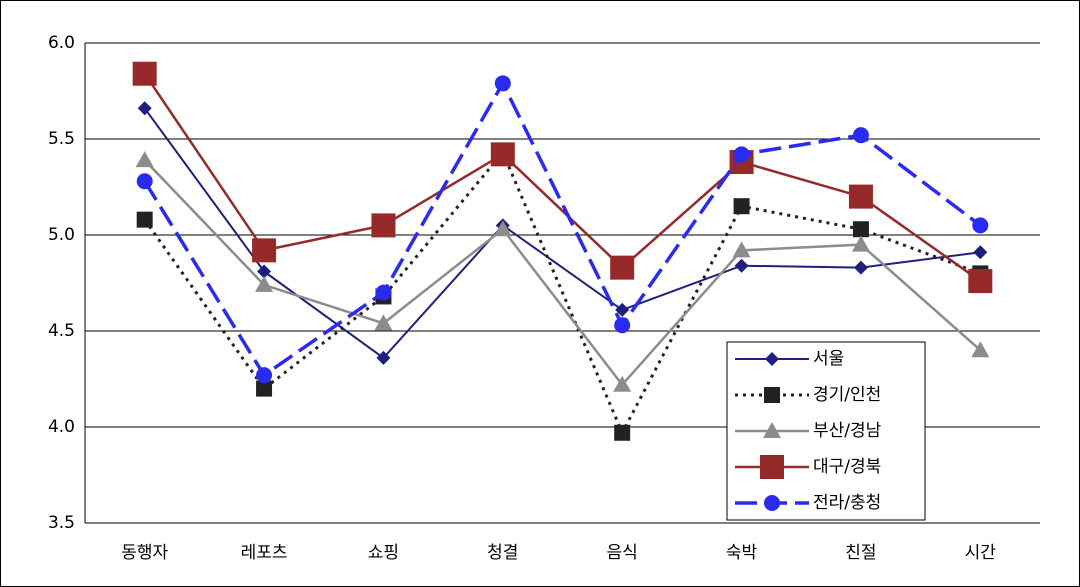 The width and height of the screenshot is (1080, 587). I want to click on x-tick-label: 시간, so click(981, 553).